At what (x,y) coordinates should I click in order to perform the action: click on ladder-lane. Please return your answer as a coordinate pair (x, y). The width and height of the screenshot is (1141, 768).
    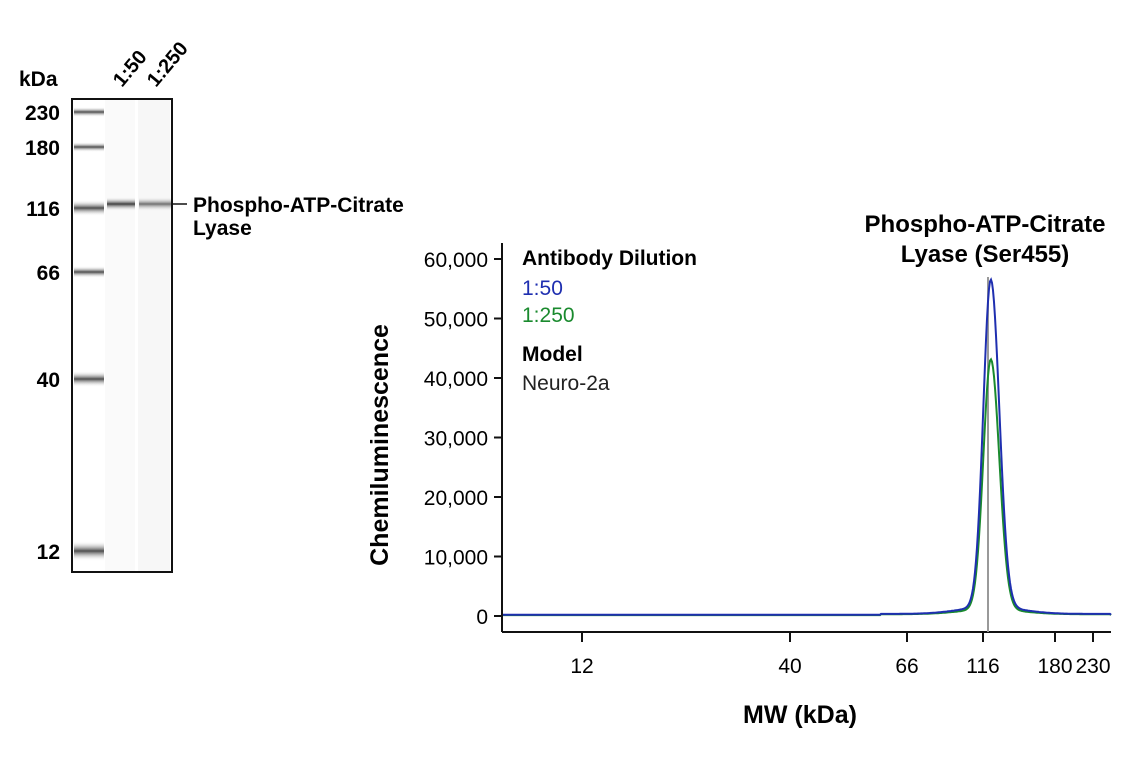
    Looking at the image, I should click on (89, 334).